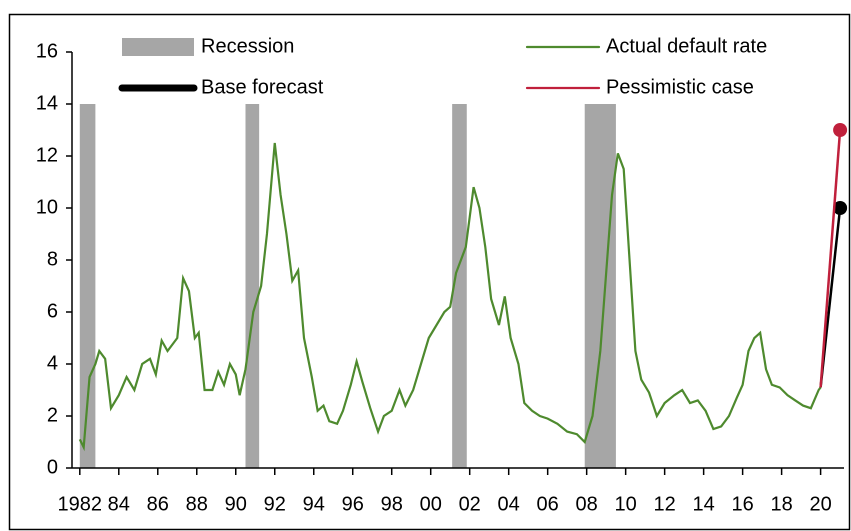 This screenshot has height=531, width=851. I want to click on x-tick-label: 90, so click(236, 504).